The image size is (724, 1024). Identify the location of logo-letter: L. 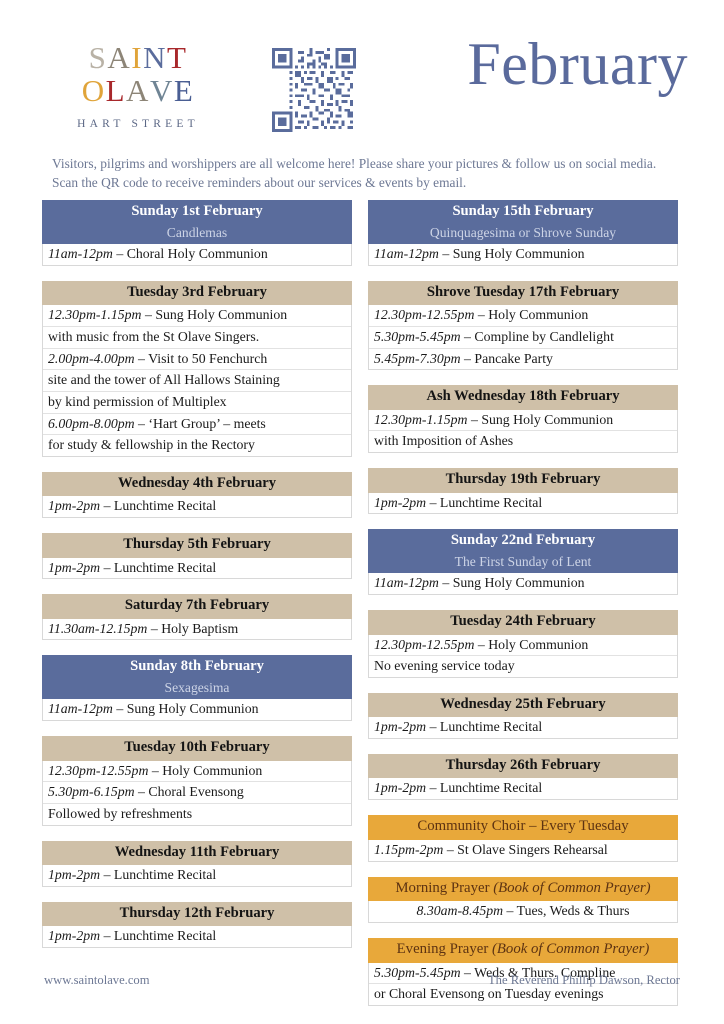
(116, 90).